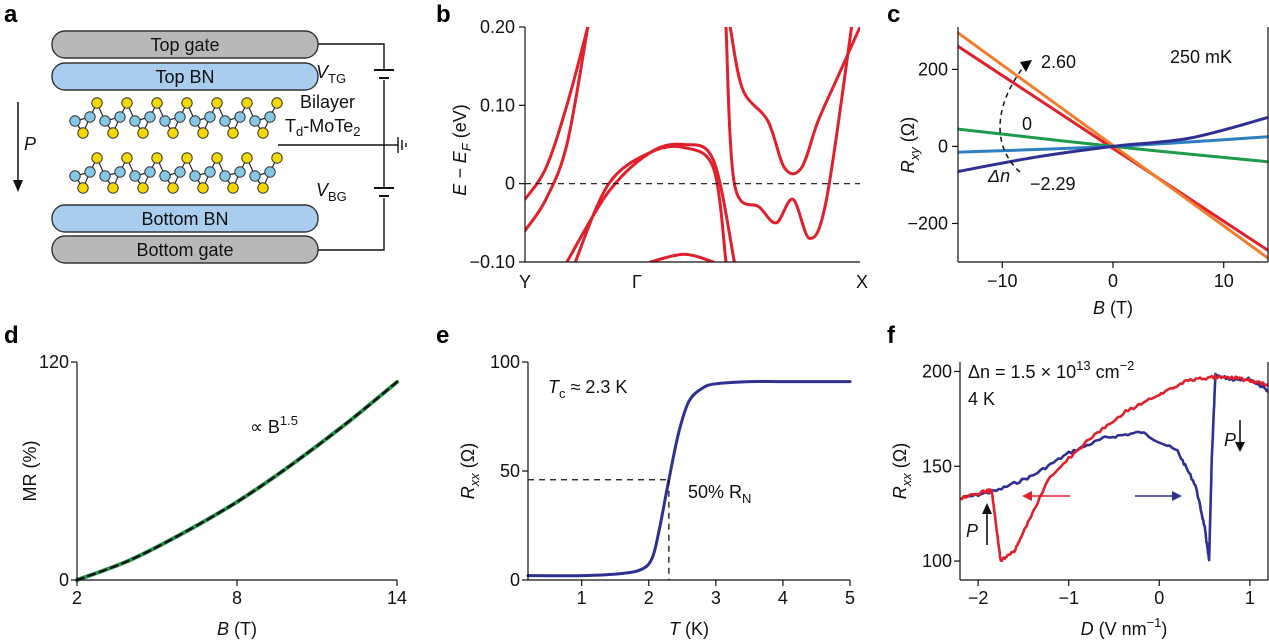 This screenshot has height=643, width=1269. What do you see at coordinates (637, 282) in the screenshot?
I see `xtick-label: Γ` at bounding box center [637, 282].